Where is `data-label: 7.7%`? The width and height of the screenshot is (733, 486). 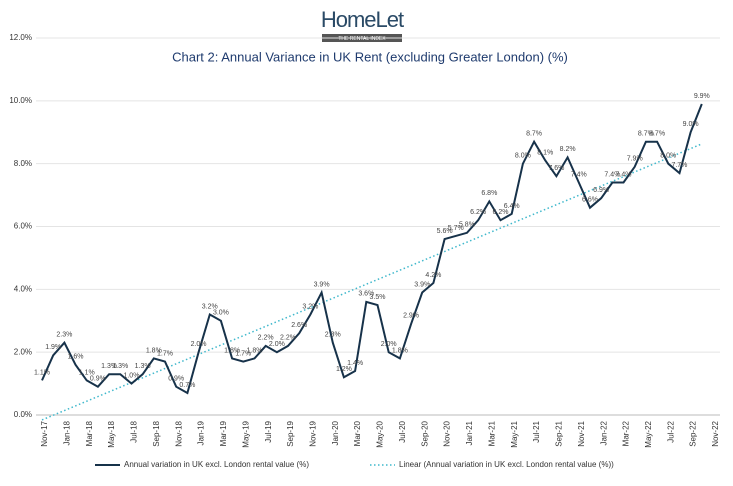 data-label: 7.7% is located at coordinates (679, 165).